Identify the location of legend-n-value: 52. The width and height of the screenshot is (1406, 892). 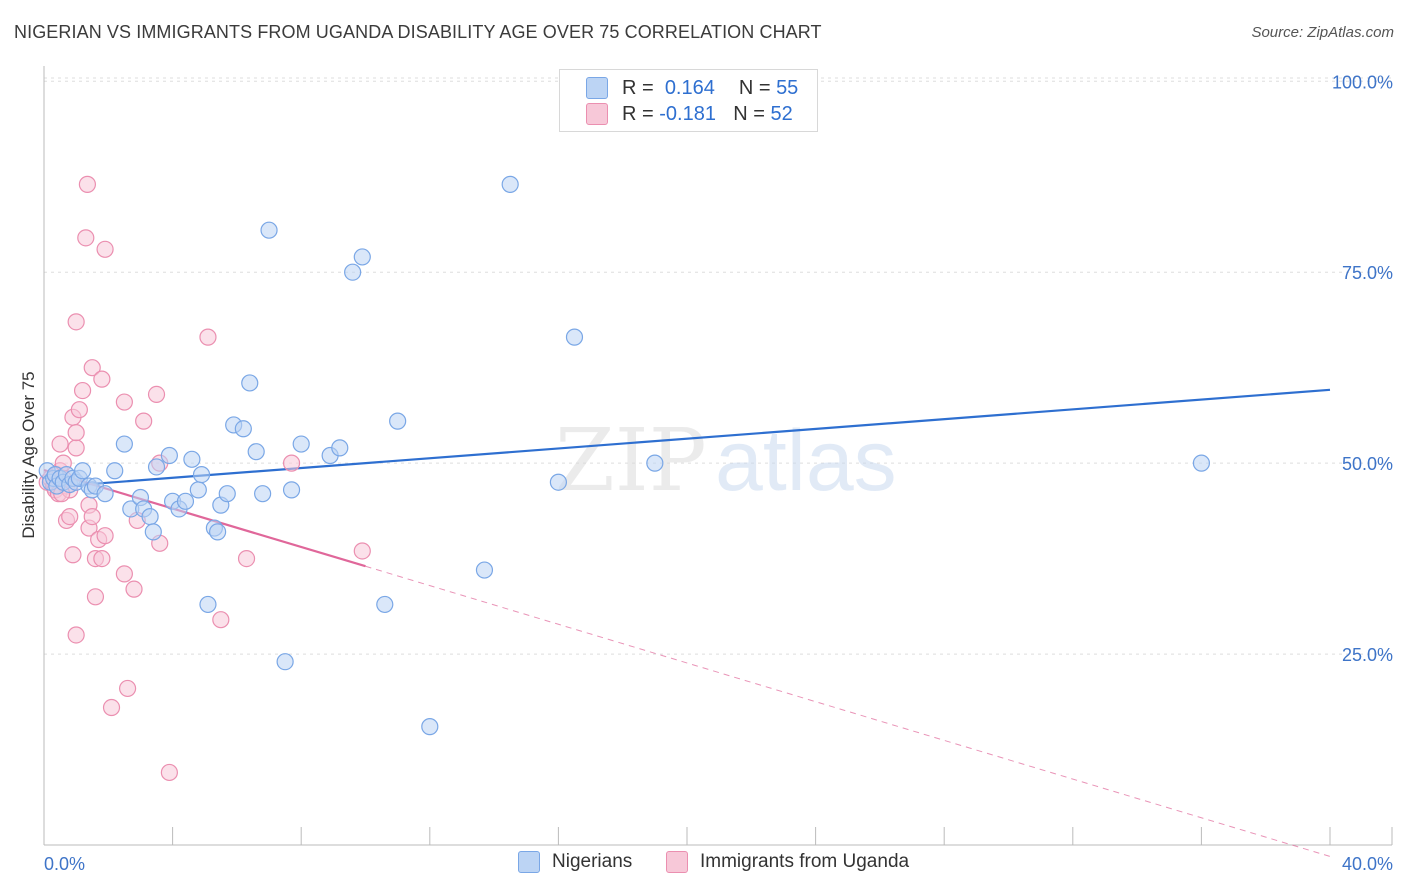
(781, 113).